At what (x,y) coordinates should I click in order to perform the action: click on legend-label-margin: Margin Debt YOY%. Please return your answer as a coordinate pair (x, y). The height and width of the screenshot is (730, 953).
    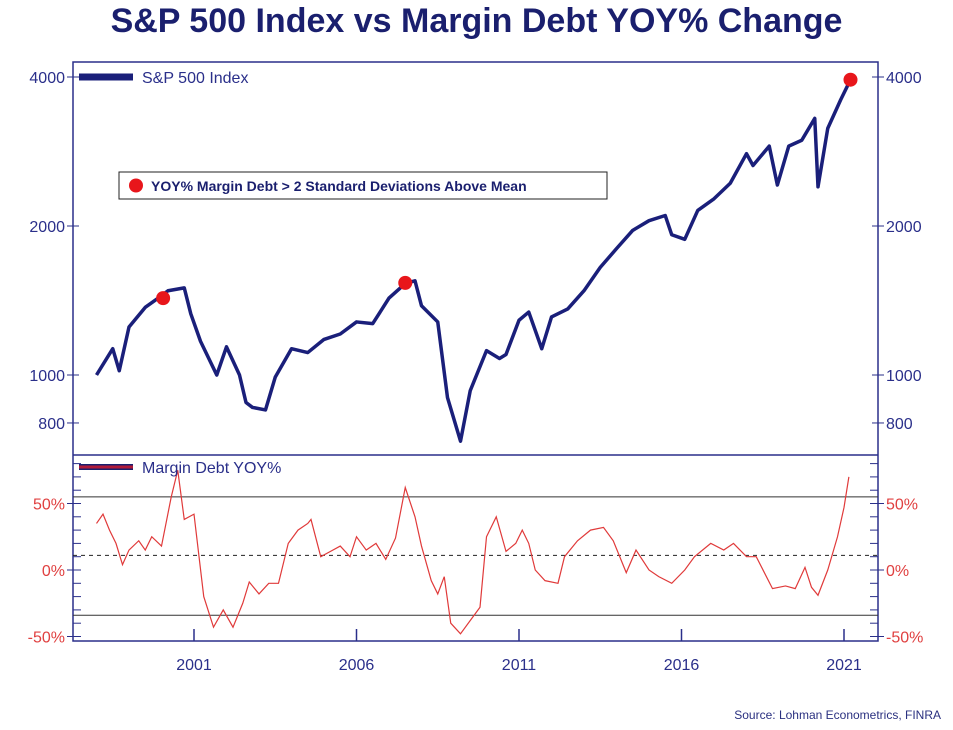
    Looking at the image, I should click on (211, 468).